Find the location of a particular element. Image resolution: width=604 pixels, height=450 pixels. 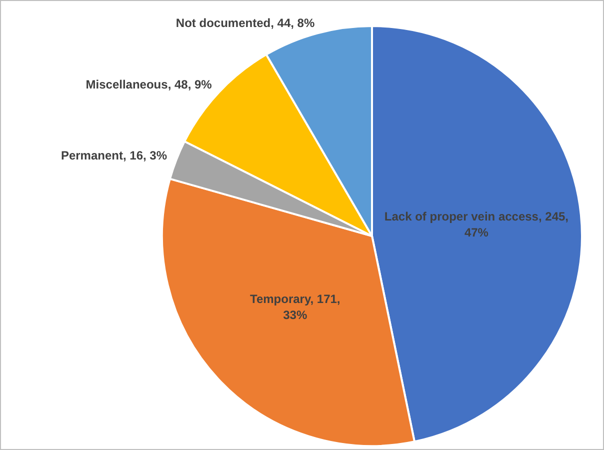

slice-label: Temporary, 171, 33% is located at coordinates (295, 307).